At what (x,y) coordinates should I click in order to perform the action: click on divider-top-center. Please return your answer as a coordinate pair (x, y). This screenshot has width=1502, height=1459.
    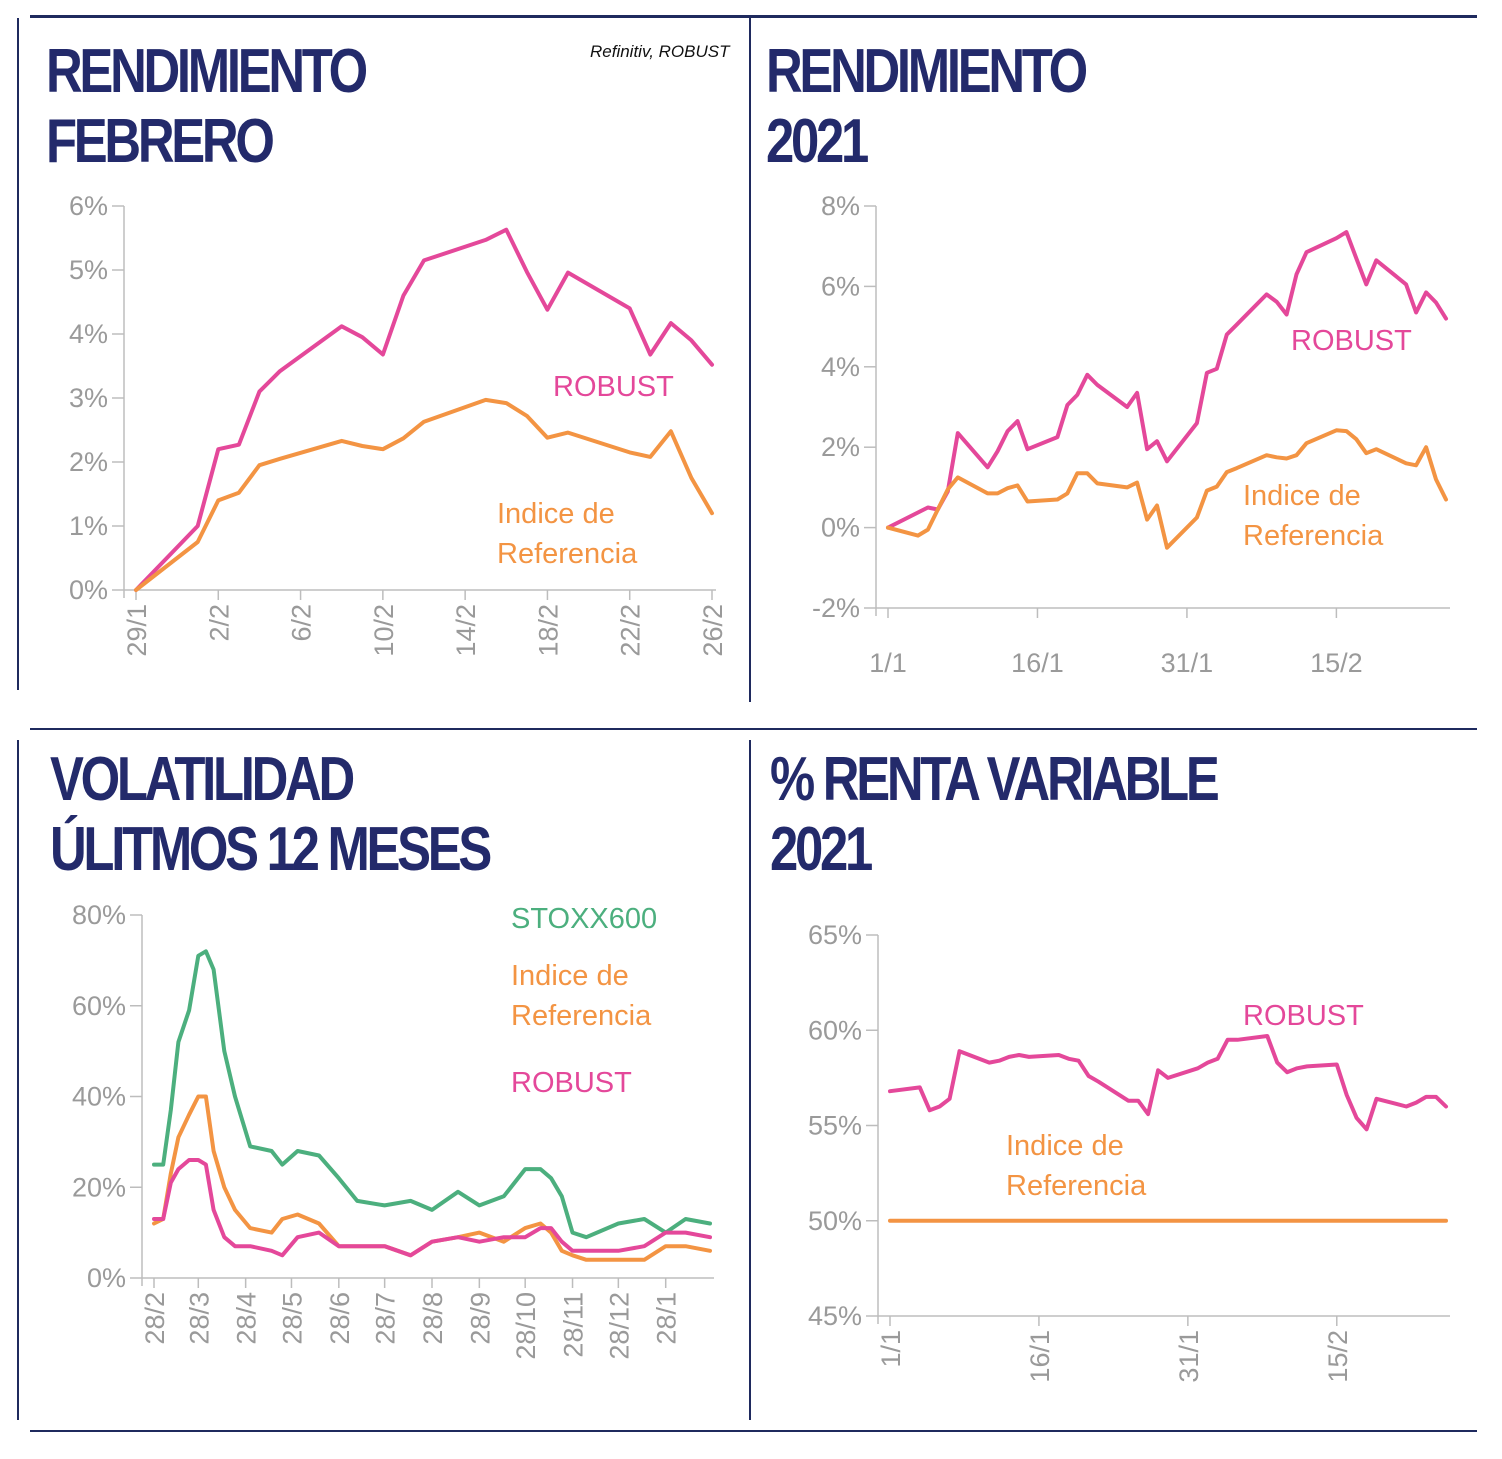
    Looking at the image, I should click on (750, 360).